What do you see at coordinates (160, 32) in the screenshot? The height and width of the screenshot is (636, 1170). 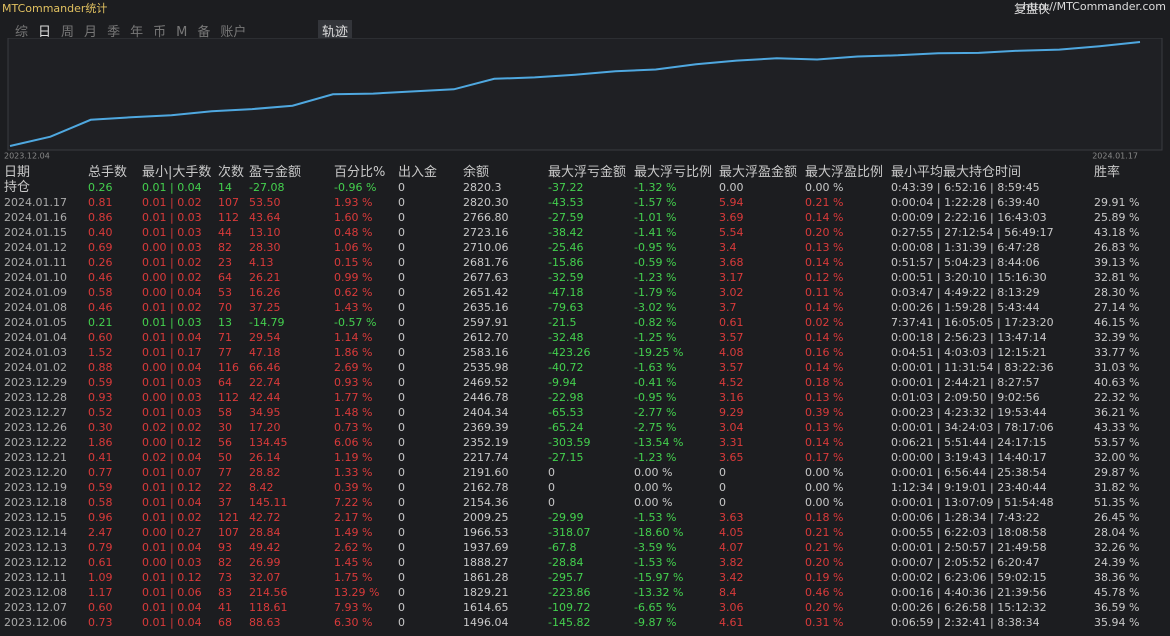 I see `tab: 币` at bounding box center [160, 32].